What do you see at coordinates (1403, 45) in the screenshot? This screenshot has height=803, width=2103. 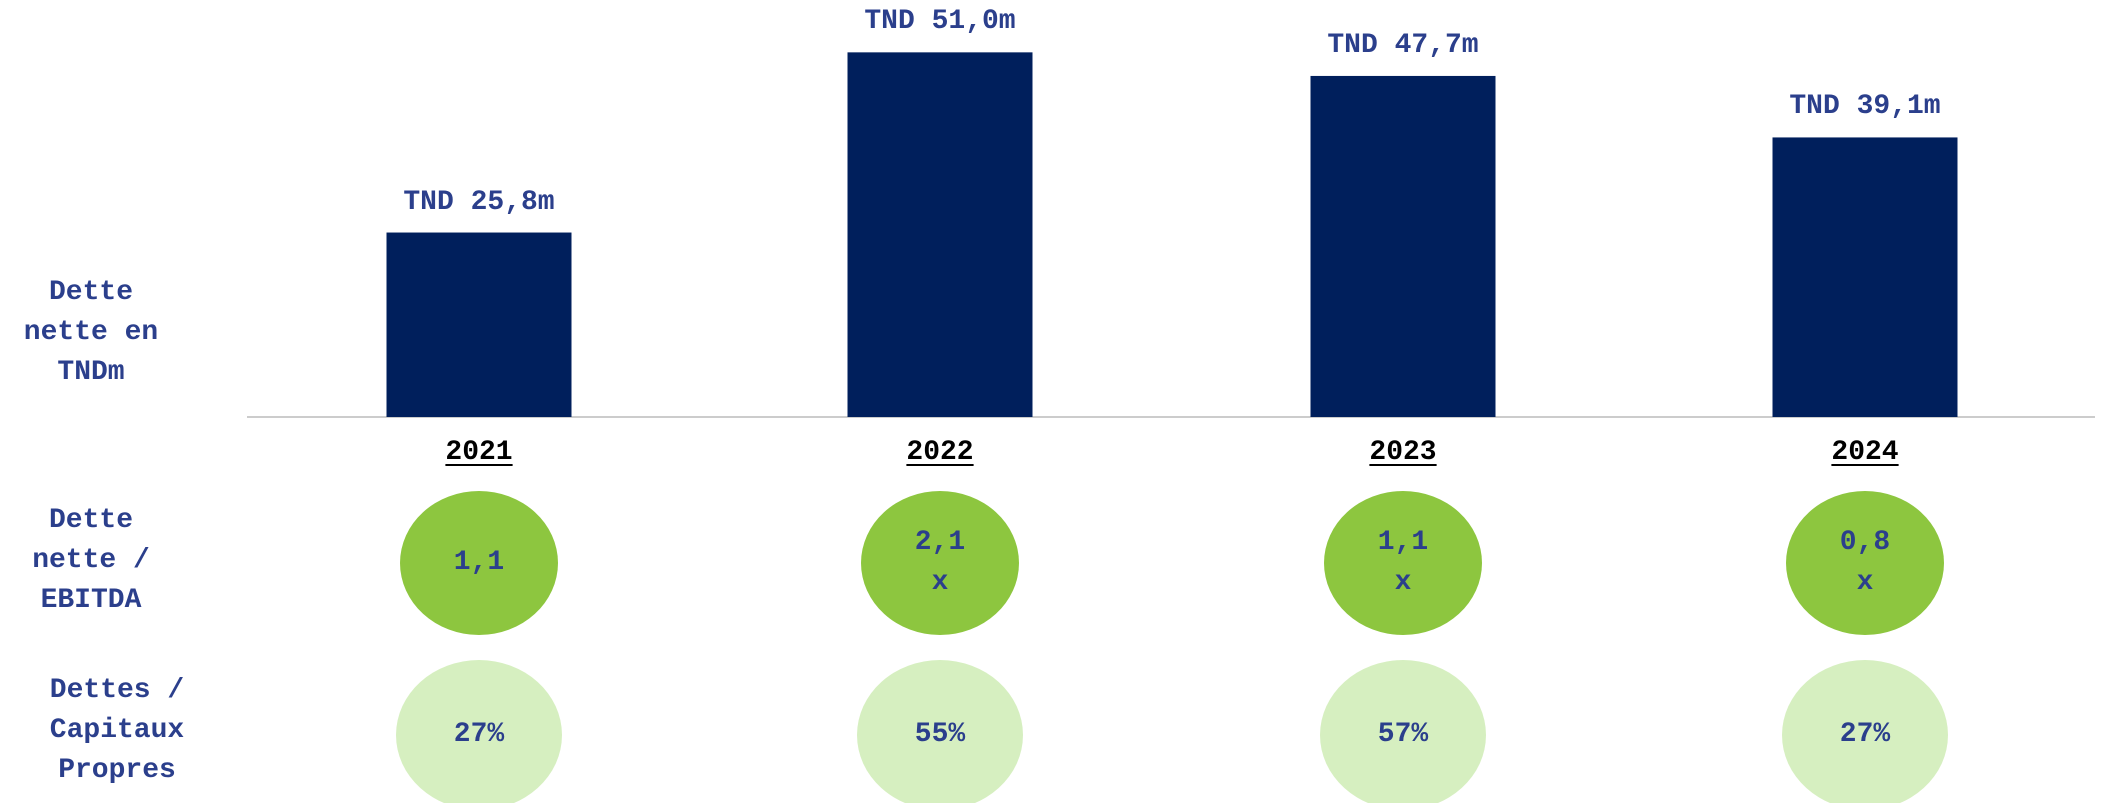 I see `data-label: TND 47,7m` at bounding box center [1403, 45].